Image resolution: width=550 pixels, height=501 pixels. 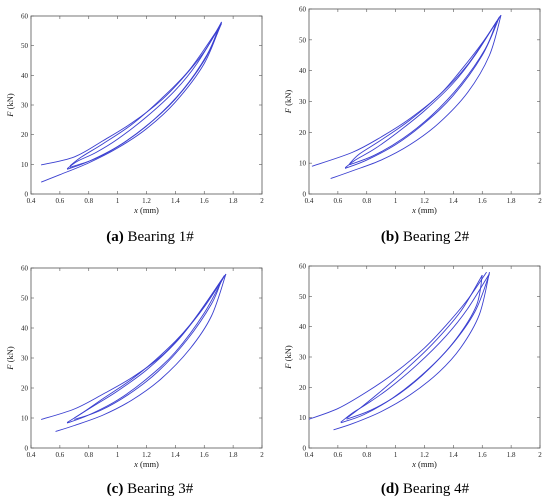 I want to click on panel-caption: (d) Bearing 4#, so click(x=425, y=489).